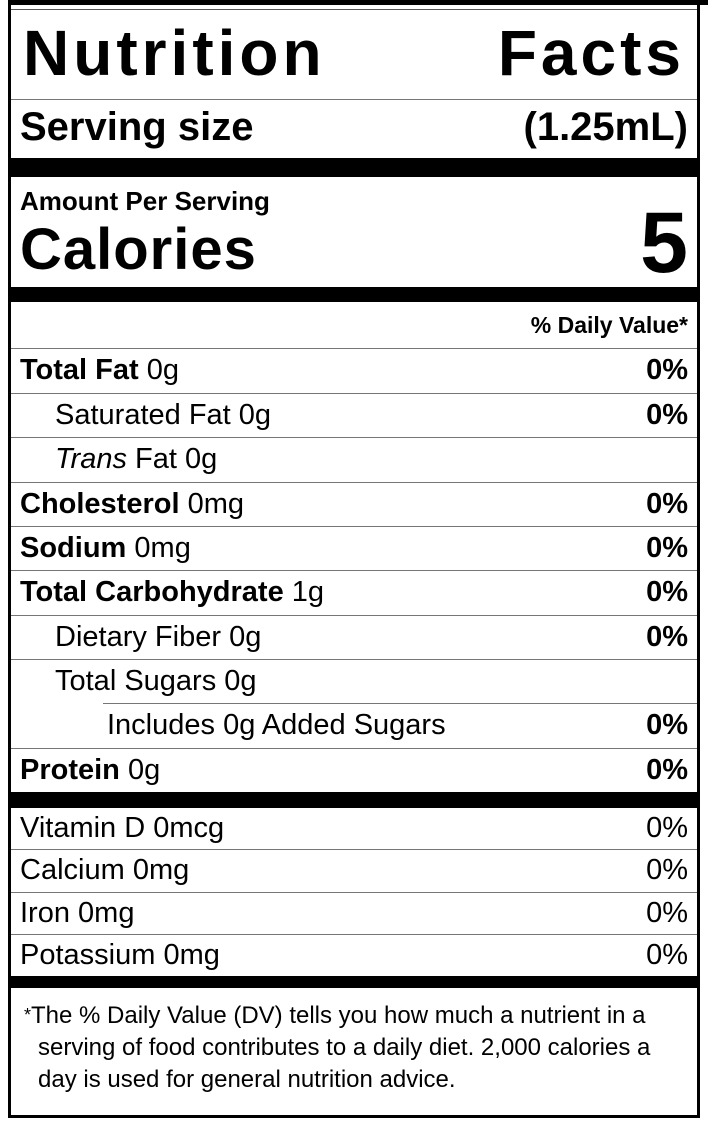  What do you see at coordinates (354, 129) in the screenshot?
I see `serving-size-row: Serving size (1.25mL)` at bounding box center [354, 129].